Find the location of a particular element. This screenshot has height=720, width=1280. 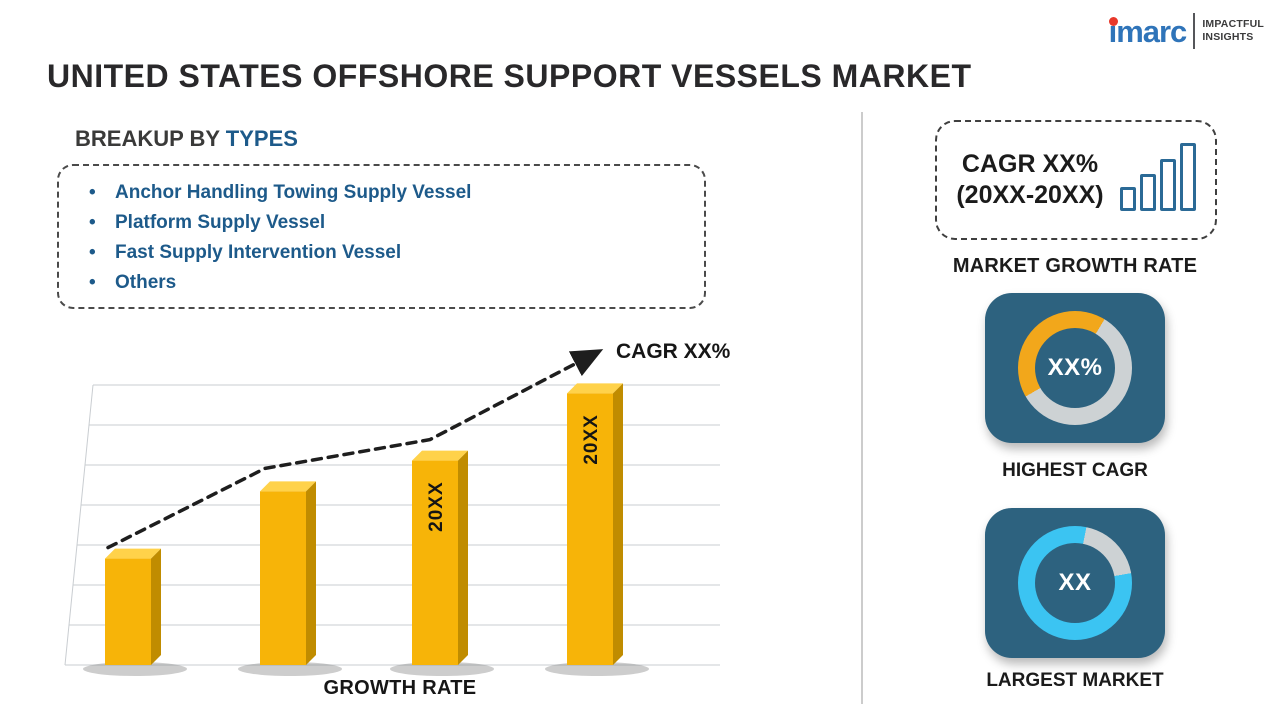

market-growth-rate-label: MARKET GROWTH RATE is located at coordinates (1075, 266).